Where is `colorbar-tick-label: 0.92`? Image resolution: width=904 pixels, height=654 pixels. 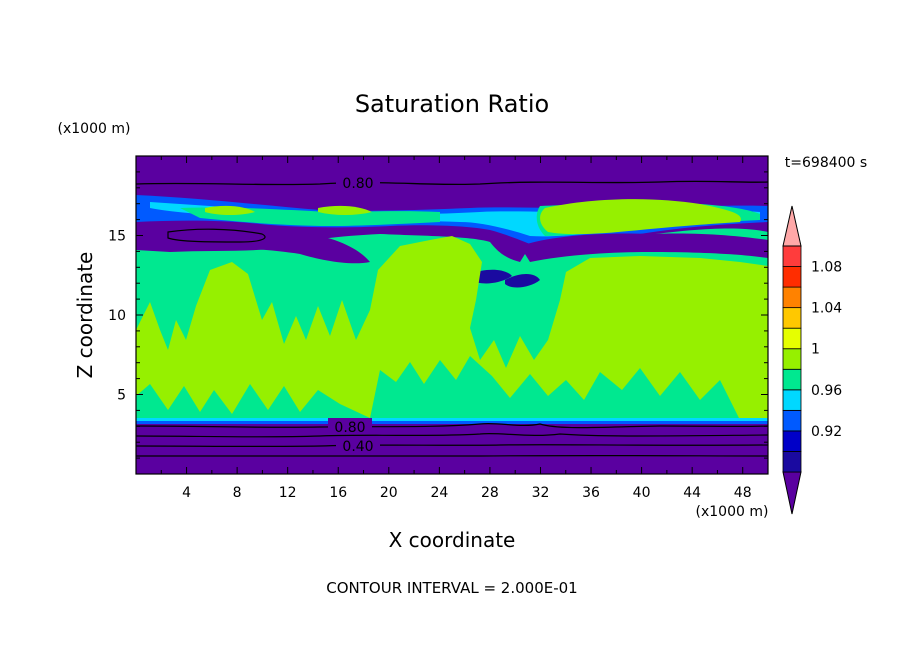 colorbar-tick-label: 0.92 is located at coordinates (826, 432).